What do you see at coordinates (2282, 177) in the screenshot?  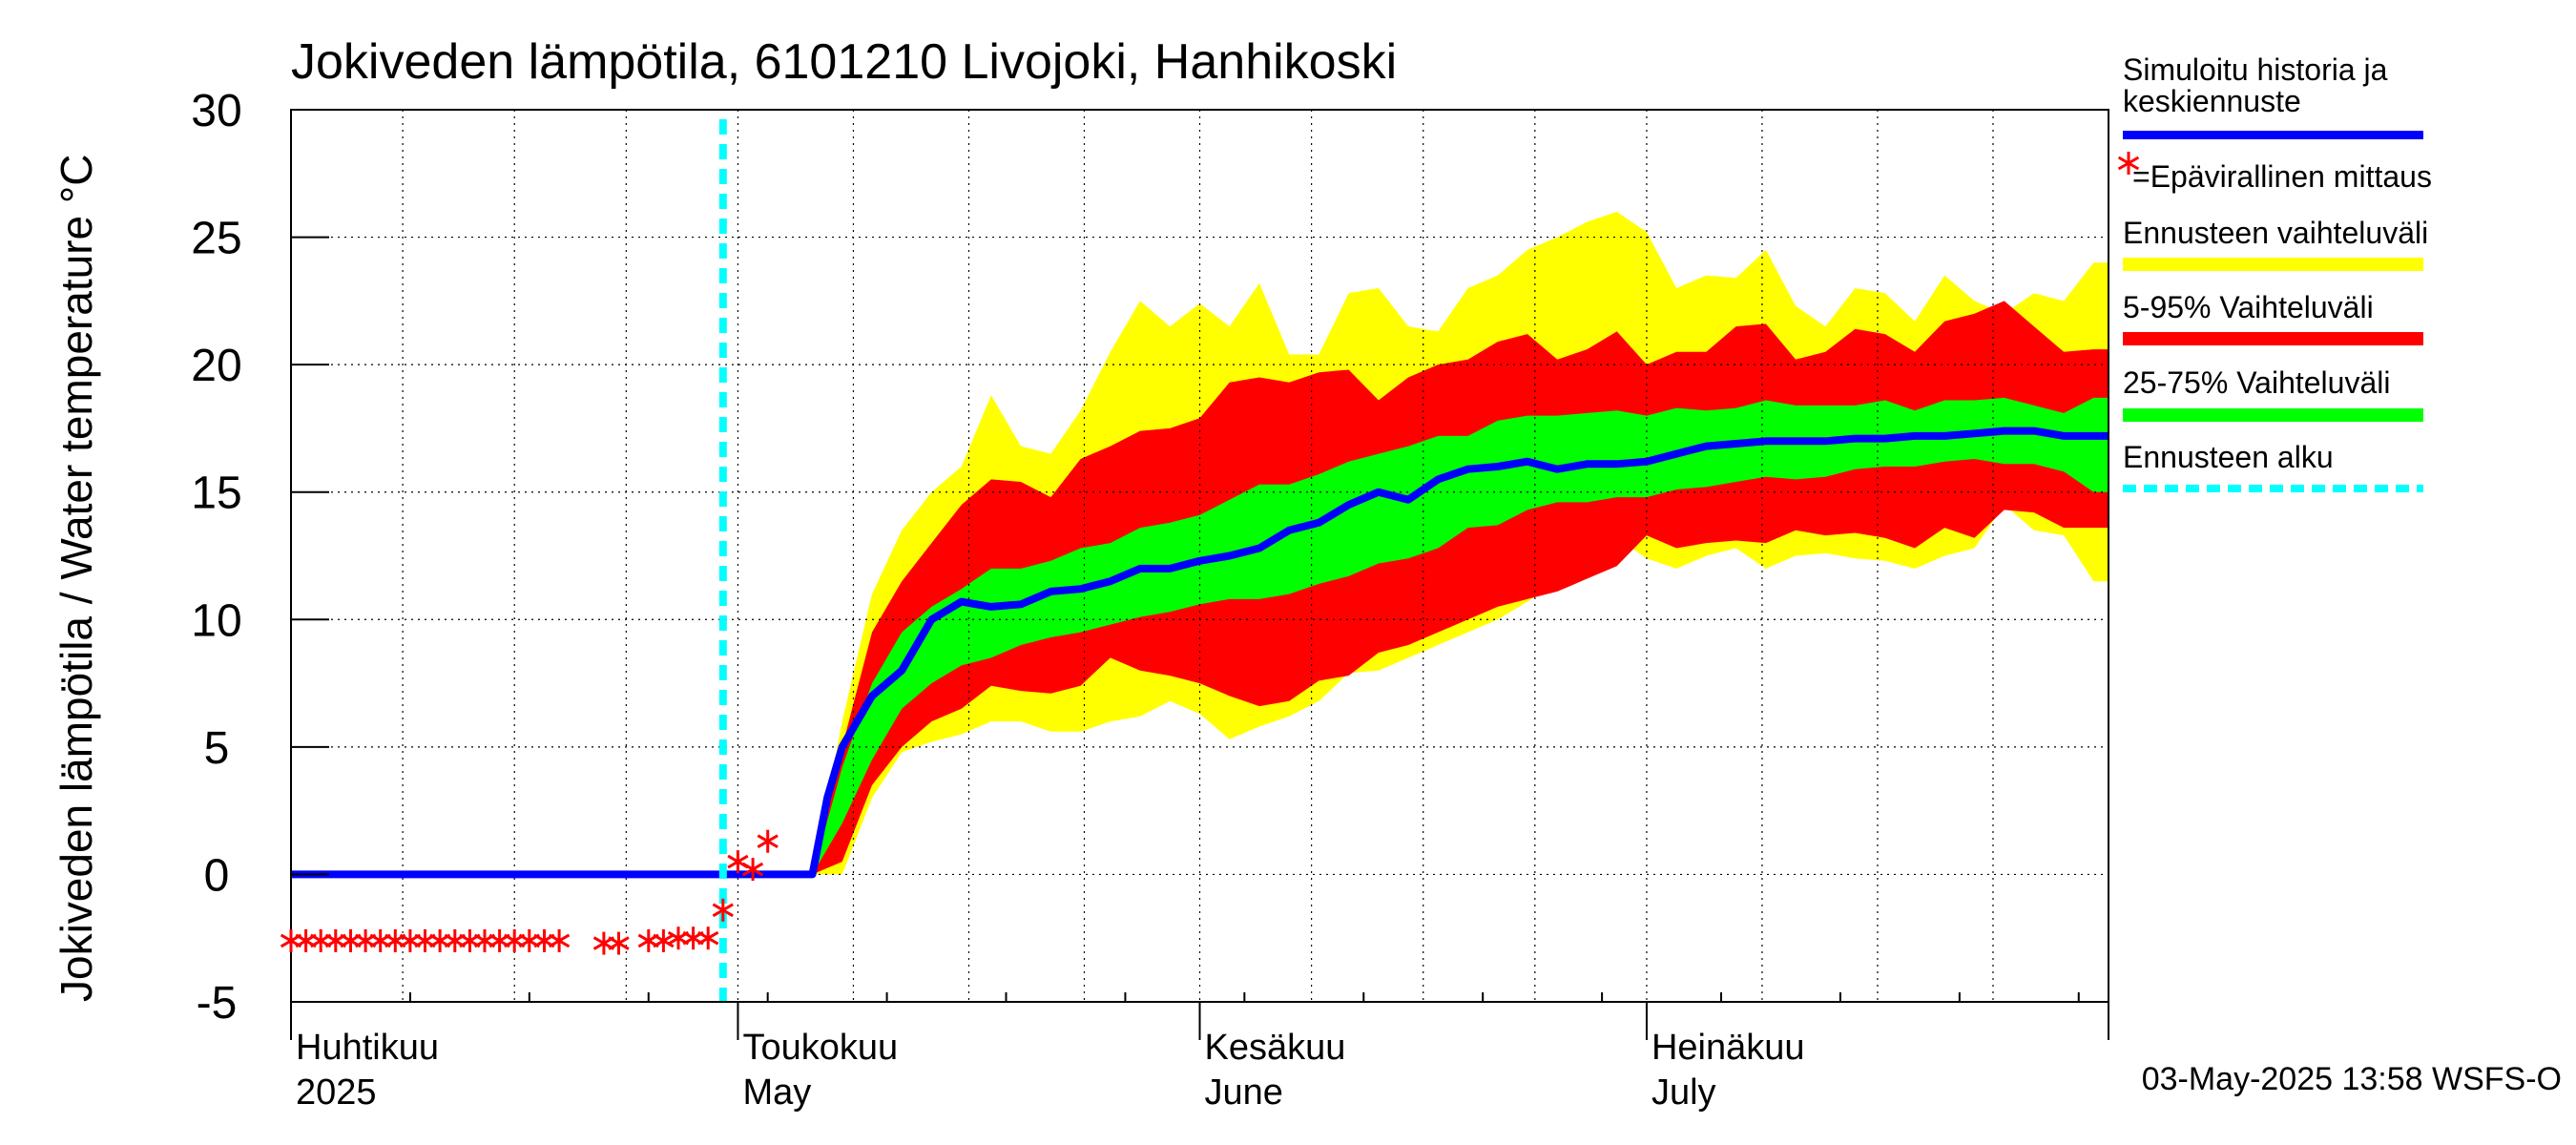 I see `legend-label-measurement: =Epävirallinen mittaus` at bounding box center [2282, 177].